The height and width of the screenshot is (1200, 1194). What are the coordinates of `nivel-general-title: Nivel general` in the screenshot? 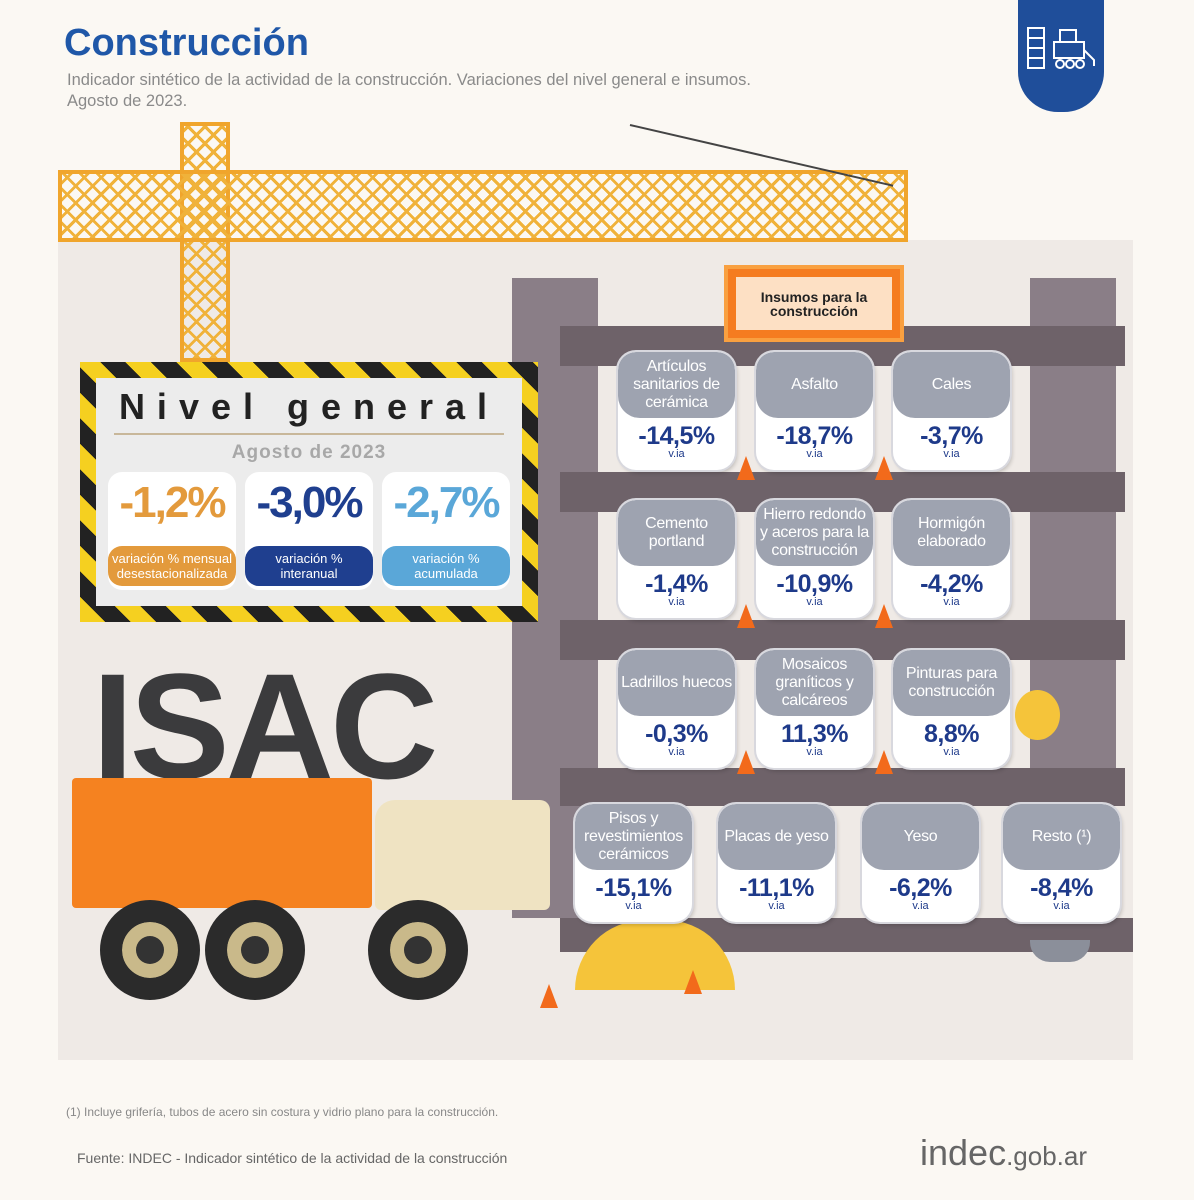 It's located at (309, 406).